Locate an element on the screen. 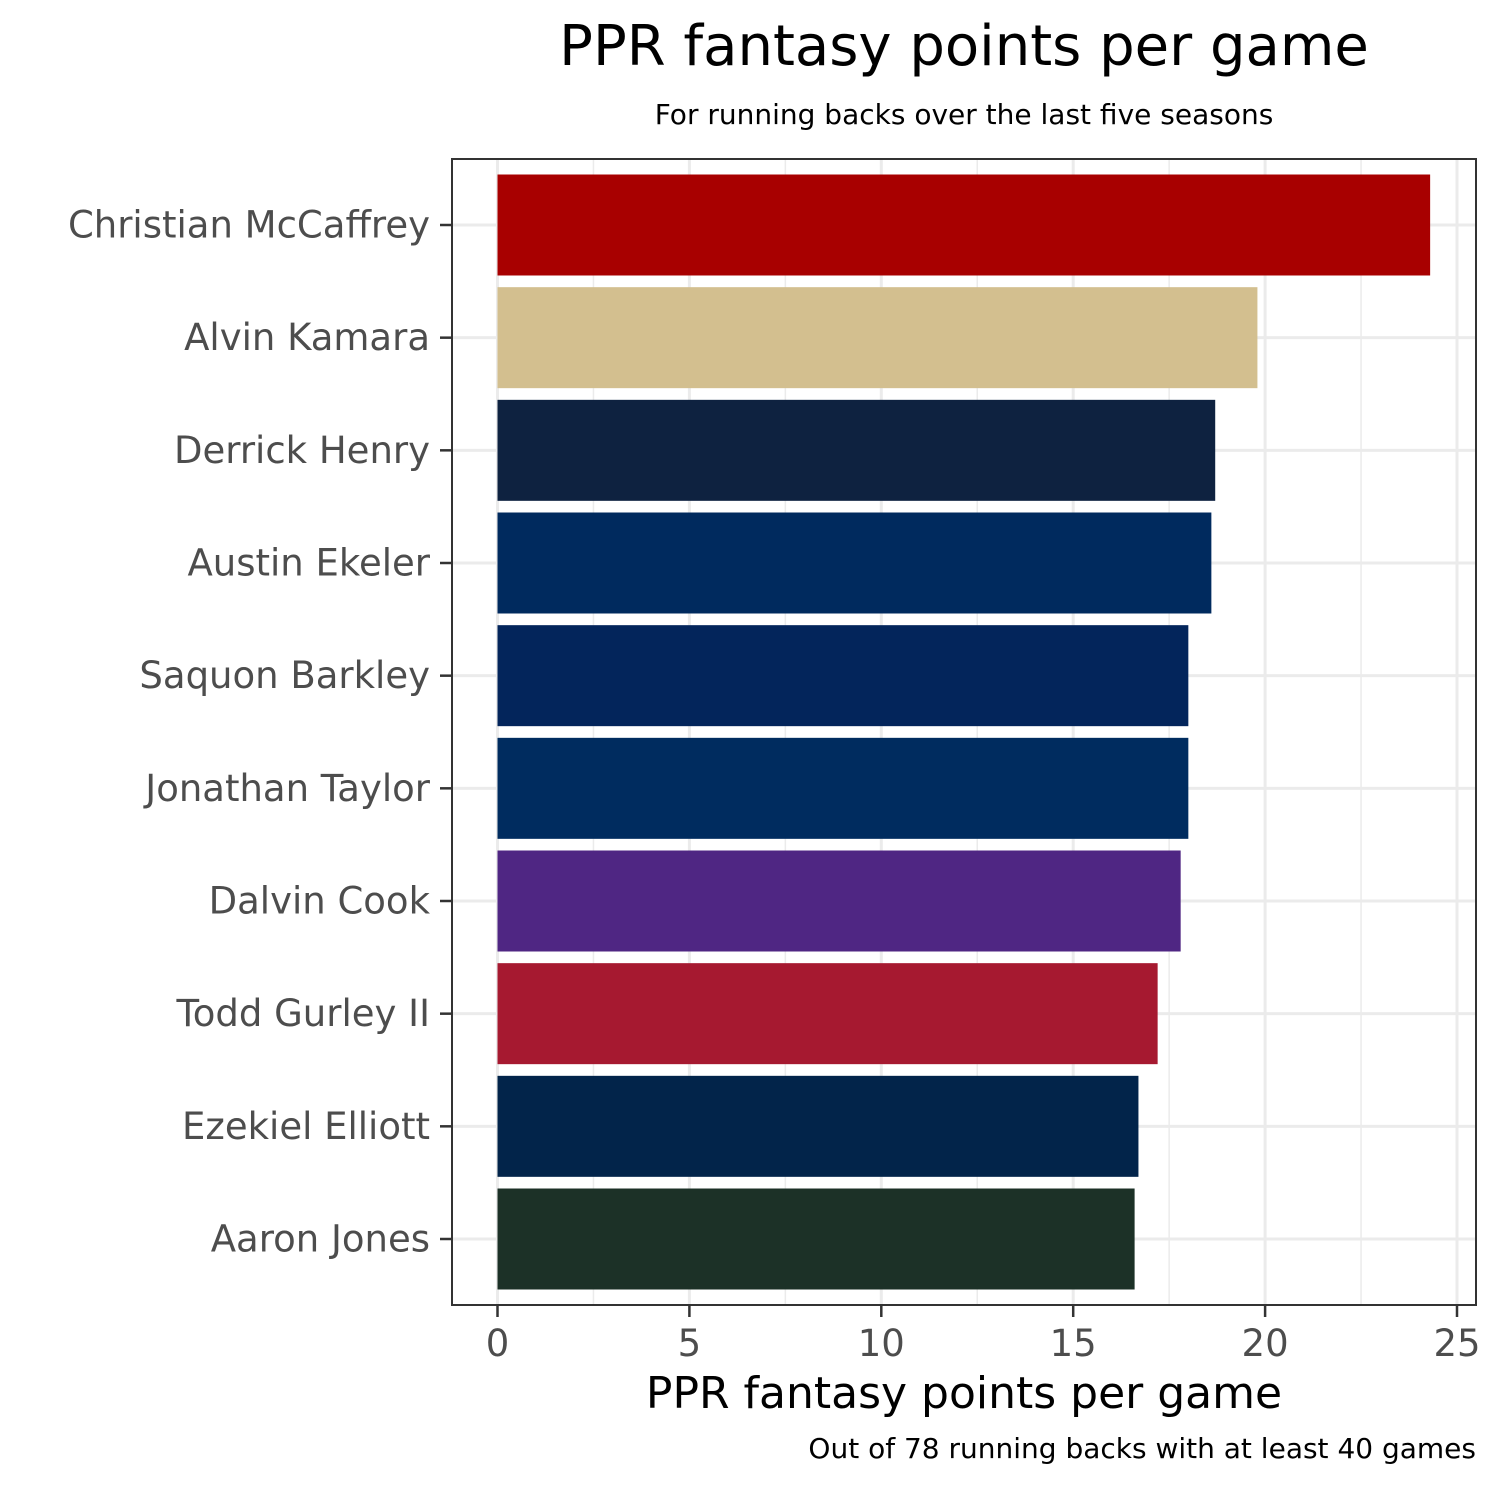  y-tick-label: Todd Gurley II is located at coordinates (302, 1013).